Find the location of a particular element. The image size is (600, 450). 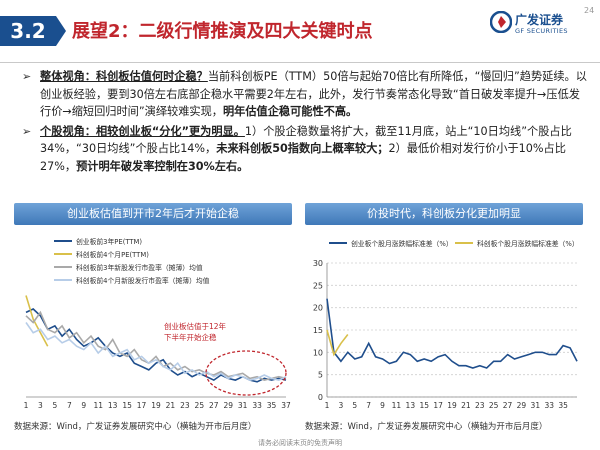

disclaimer-note: 请务必阅读末页的免责声明 is located at coordinates (300, 443).